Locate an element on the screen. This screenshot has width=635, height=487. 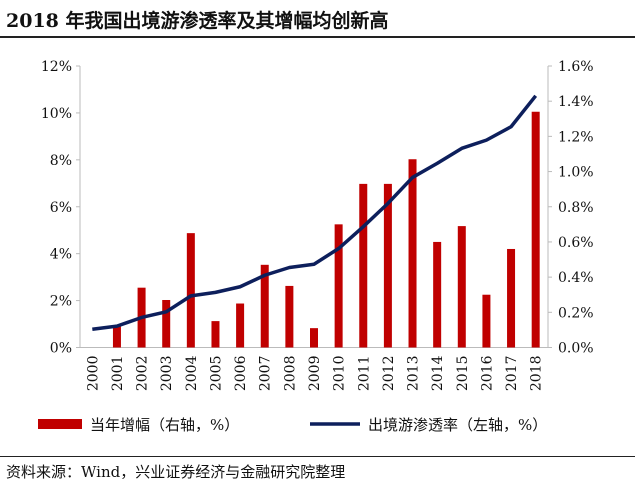
legend-bar-label: 当年增幅（右轴，%） is located at coordinates (164, 425).